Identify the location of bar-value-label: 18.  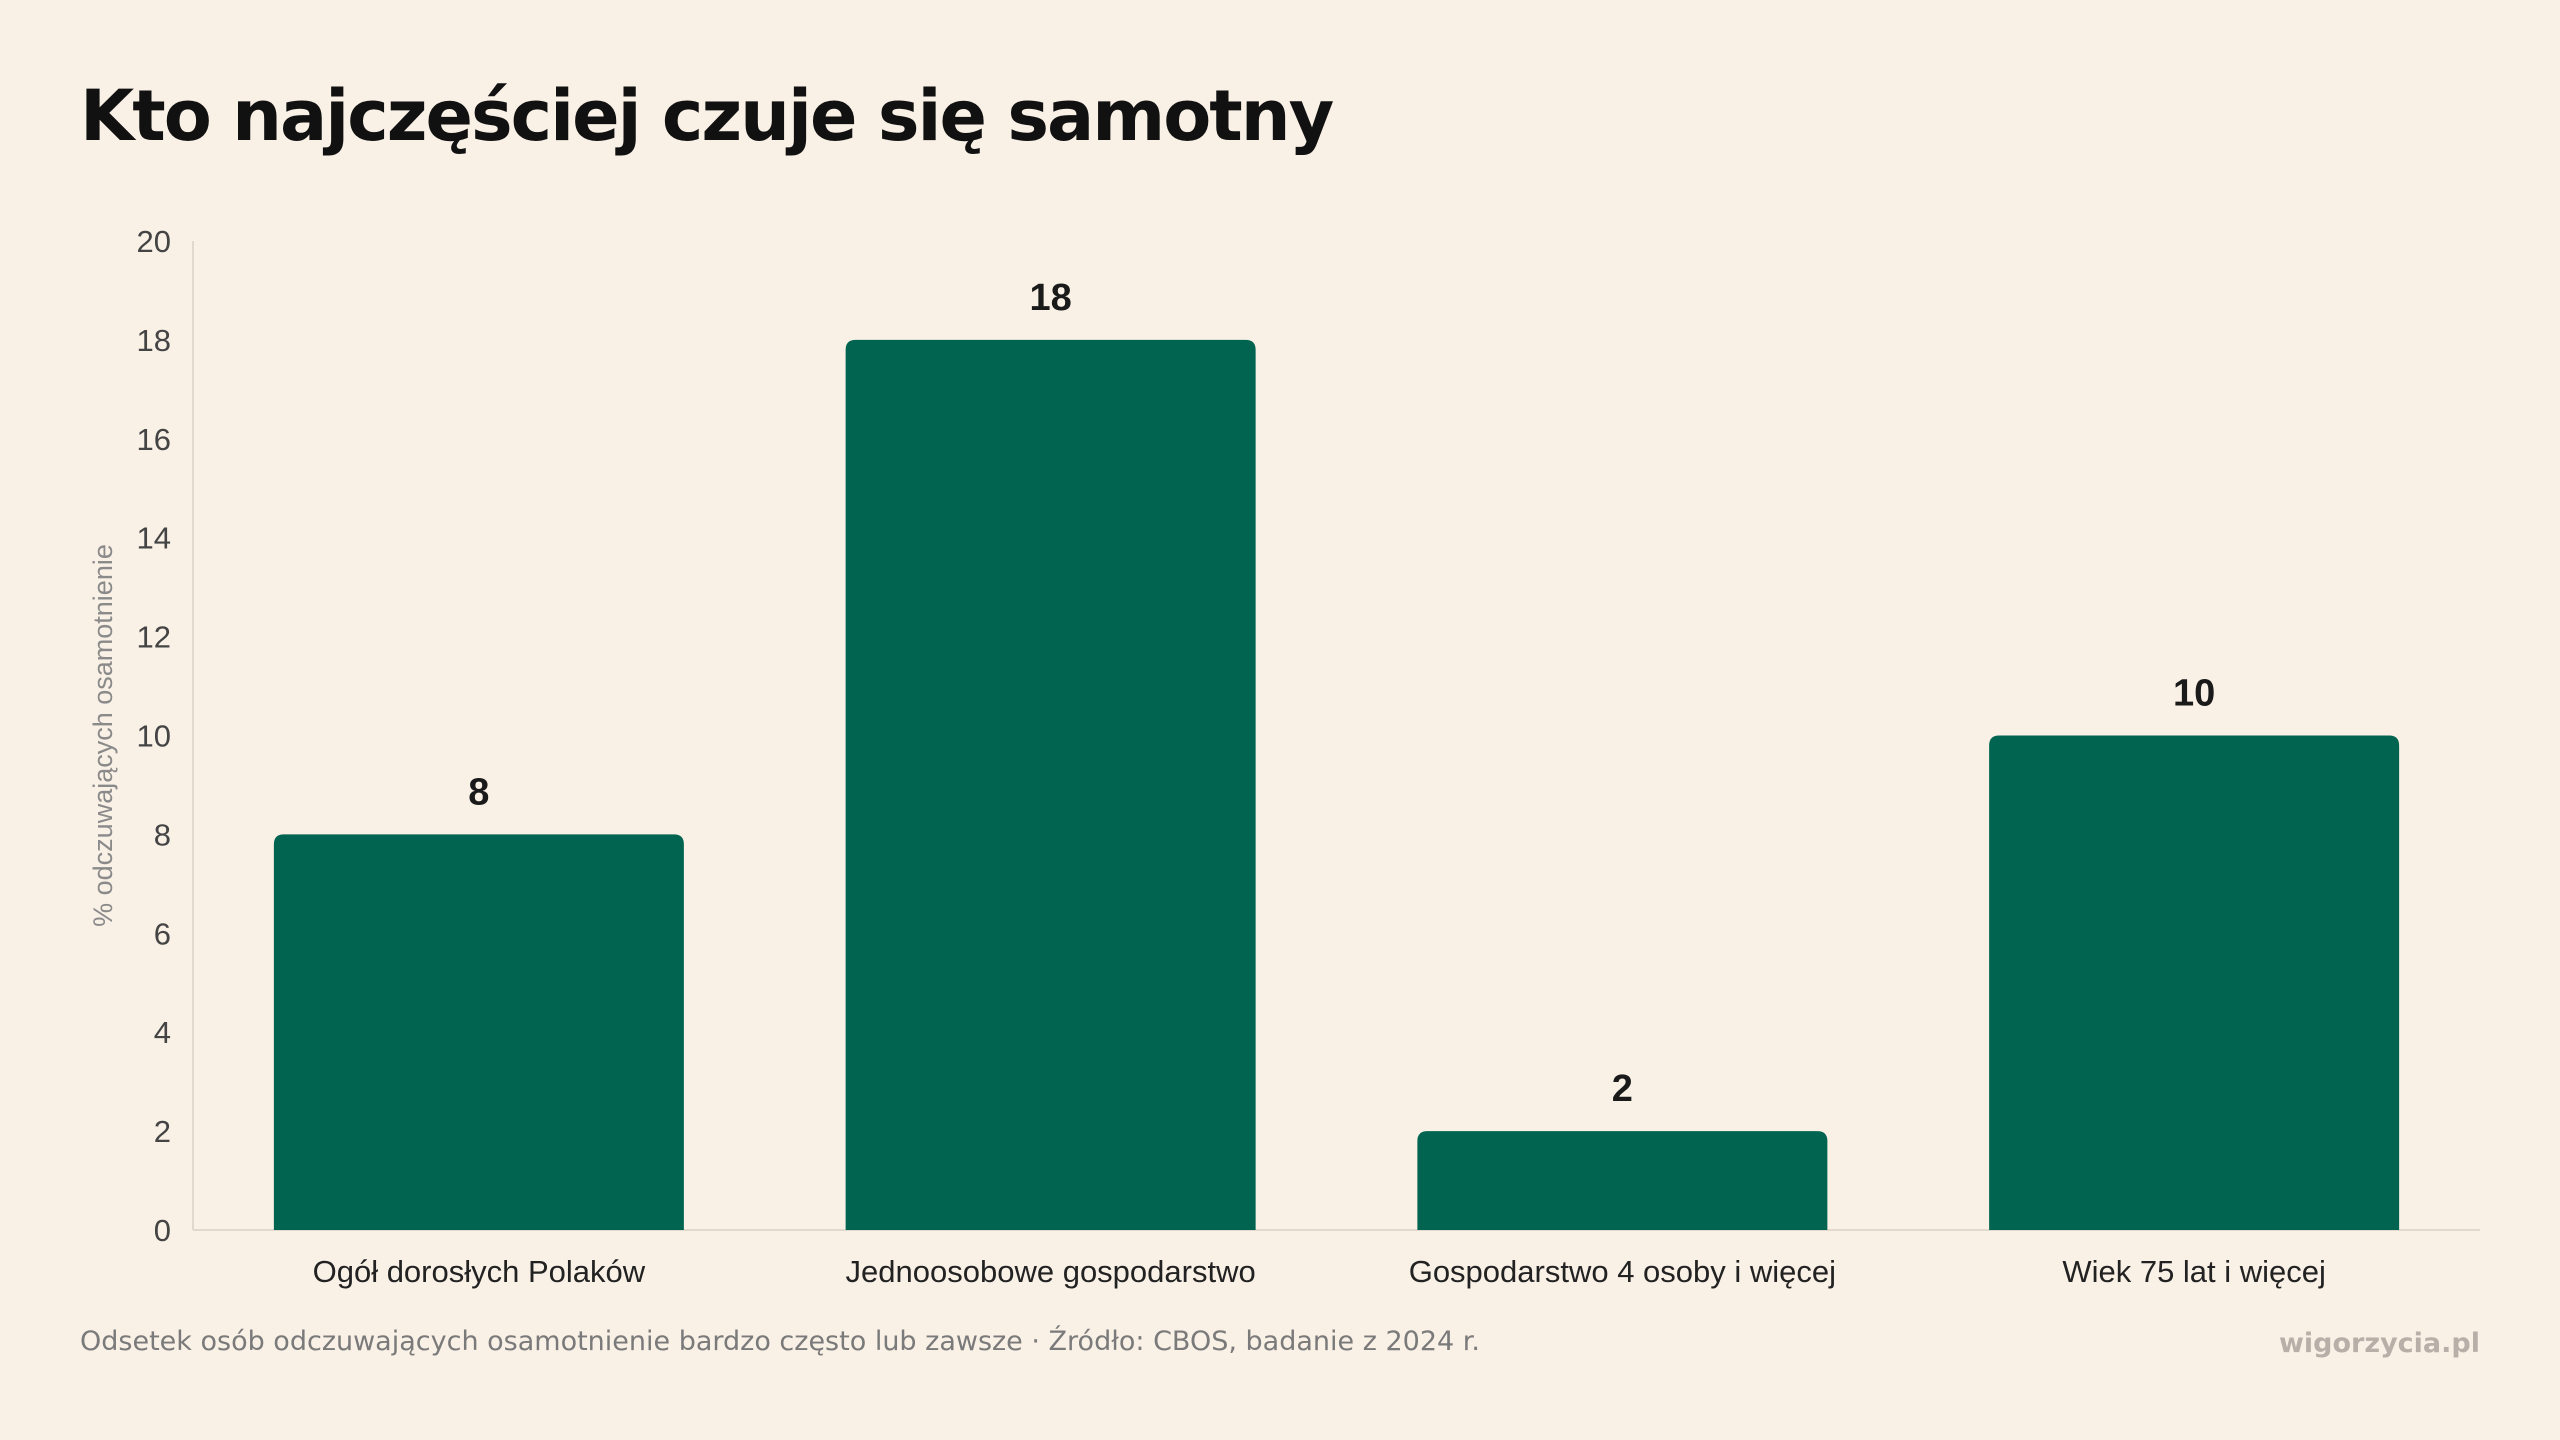
(1050, 298).